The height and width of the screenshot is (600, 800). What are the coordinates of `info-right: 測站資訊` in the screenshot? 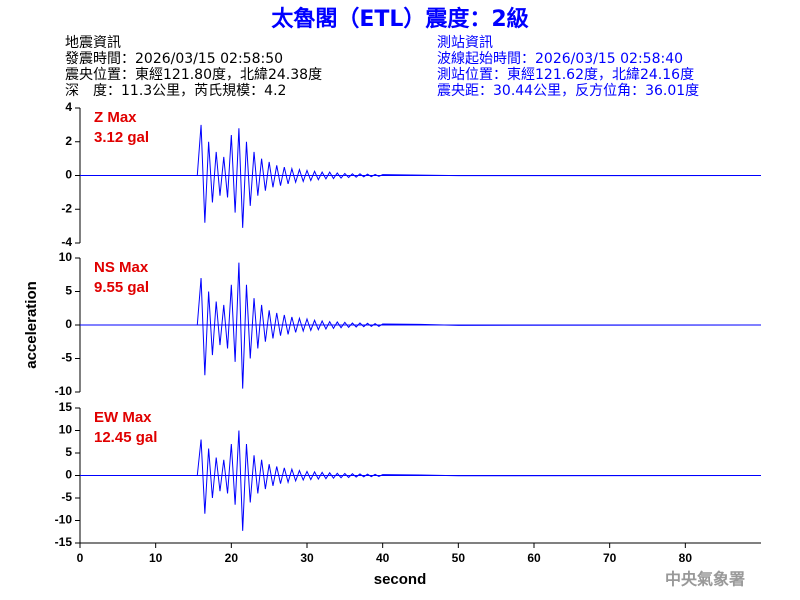 It's located at (465, 43).